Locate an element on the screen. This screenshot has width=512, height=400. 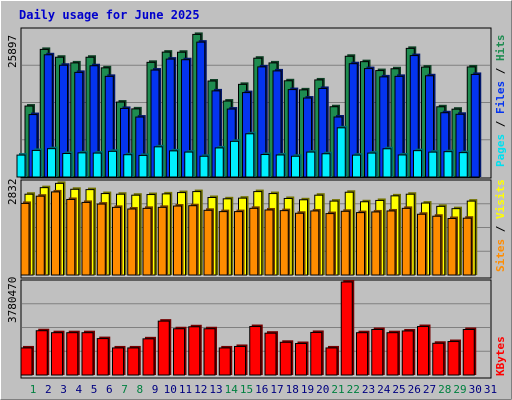
x-tick-label-7: 7 is located at coordinates (124, 389).